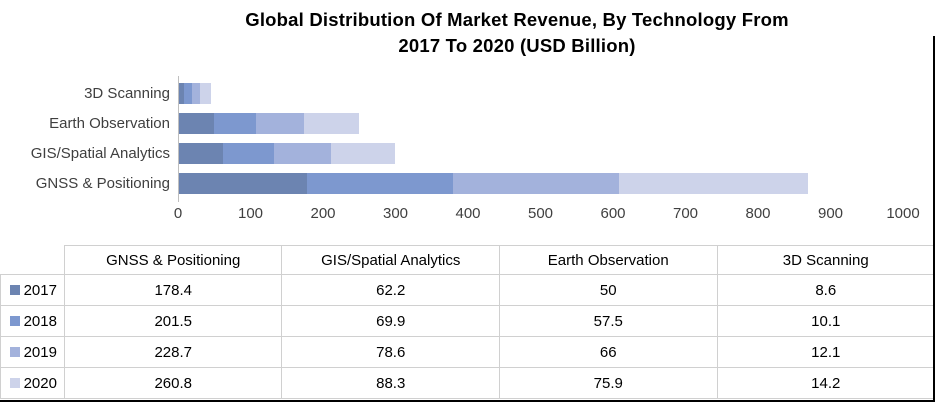 The height and width of the screenshot is (402, 935). What do you see at coordinates (323, 213) in the screenshot?
I see `x-tick-label: 200` at bounding box center [323, 213].